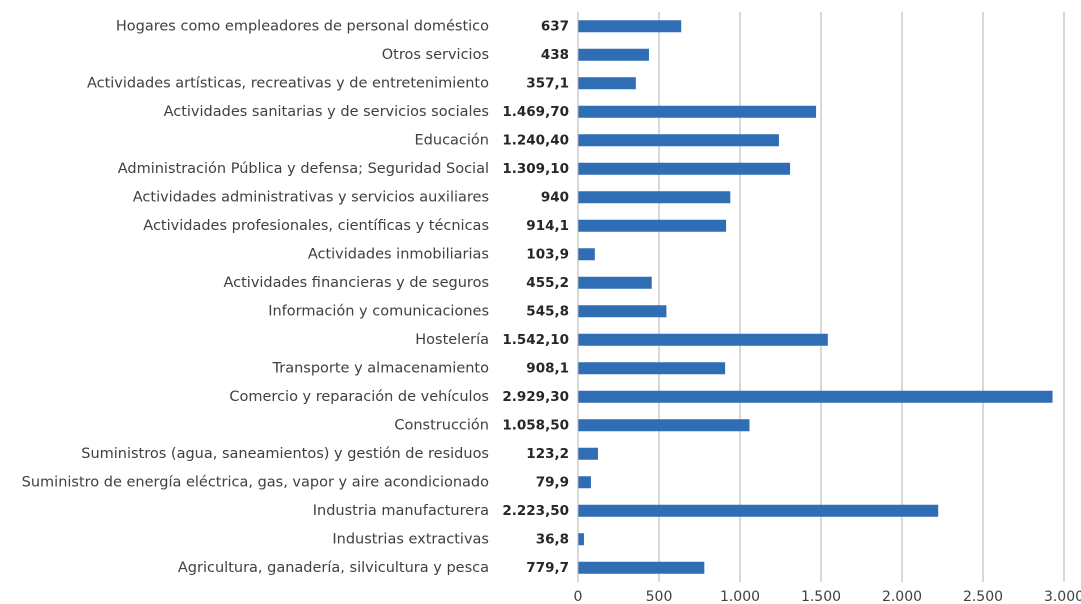 This screenshot has height=604, width=1081. I want to click on value-label: 940, so click(555, 197).